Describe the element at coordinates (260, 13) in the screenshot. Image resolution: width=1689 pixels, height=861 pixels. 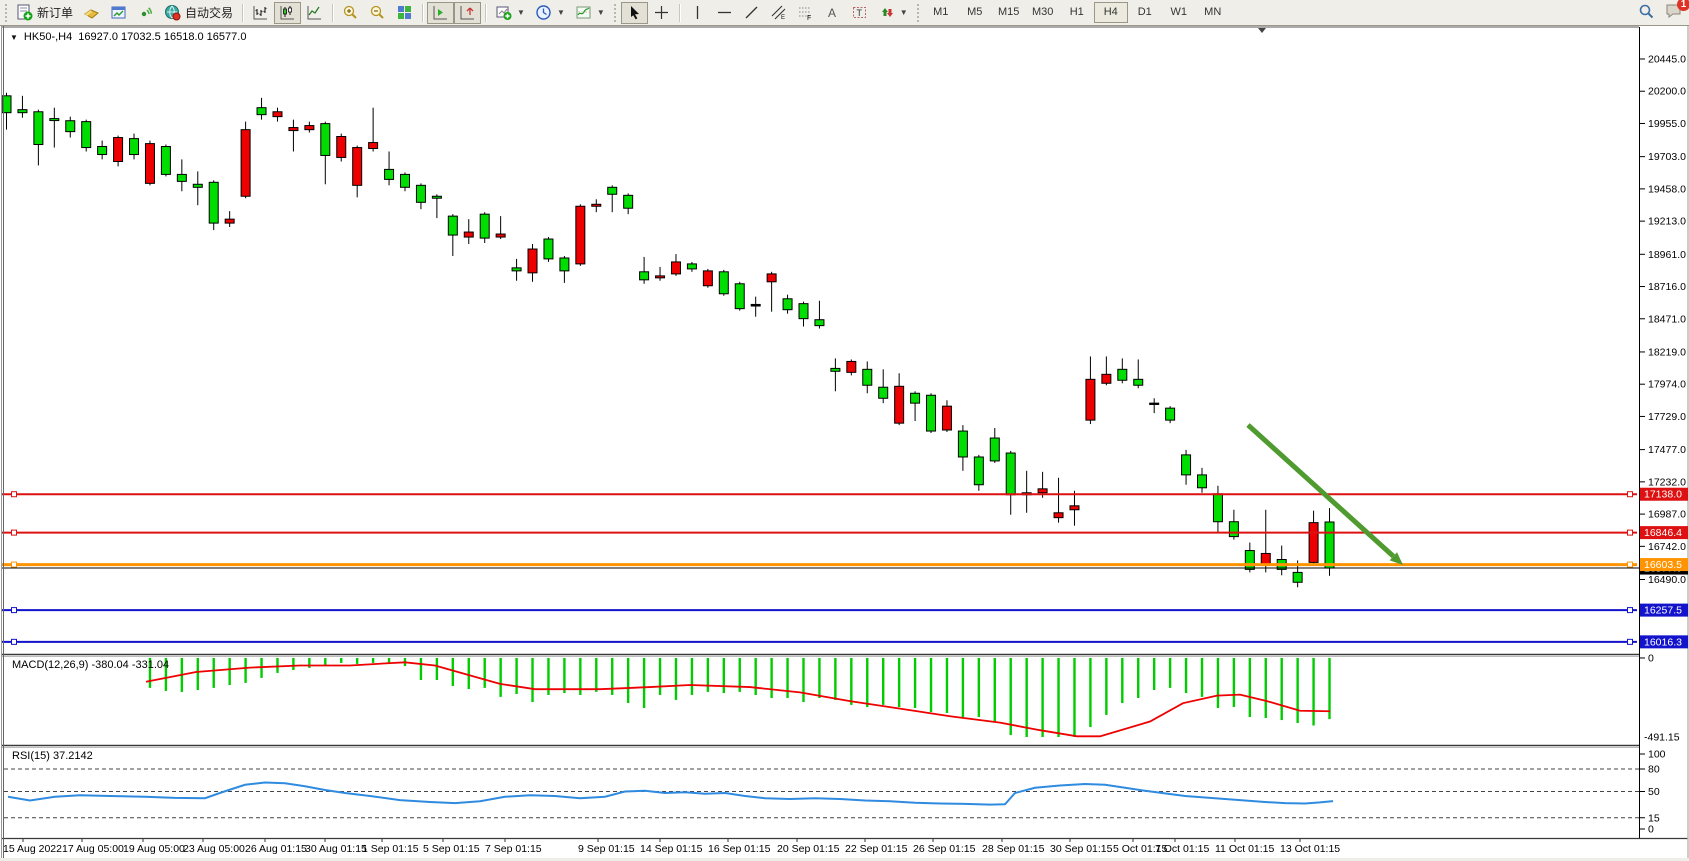
I see `bar-chart-button` at that location.